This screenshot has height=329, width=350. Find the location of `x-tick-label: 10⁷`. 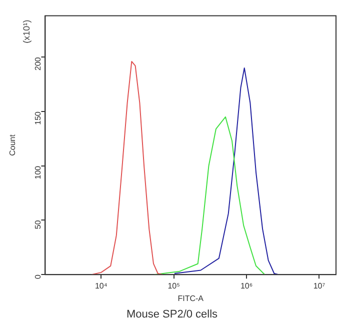

x-tick-label: 10⁷ is located at coordinates (319, 286).